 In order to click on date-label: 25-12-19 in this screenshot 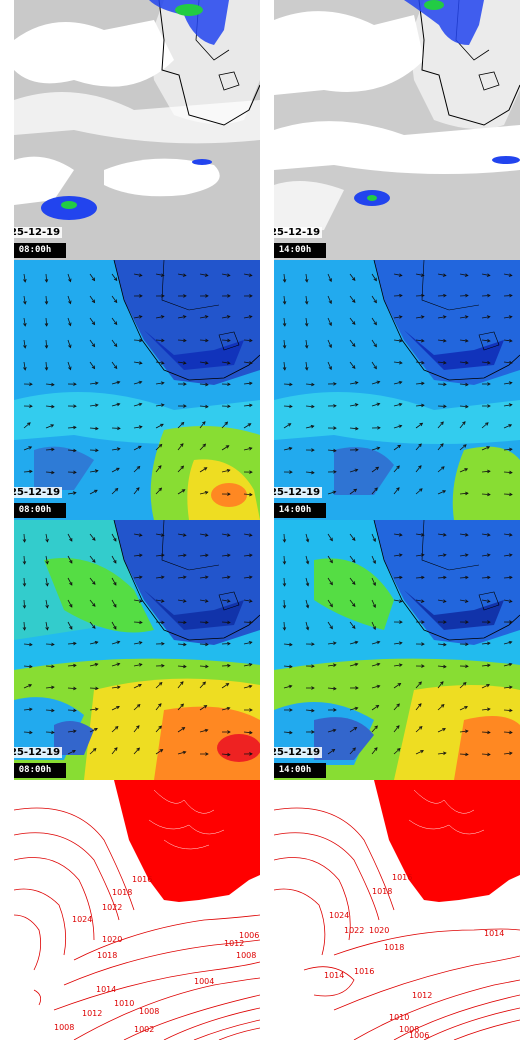, I will do `click(38, 492)`.